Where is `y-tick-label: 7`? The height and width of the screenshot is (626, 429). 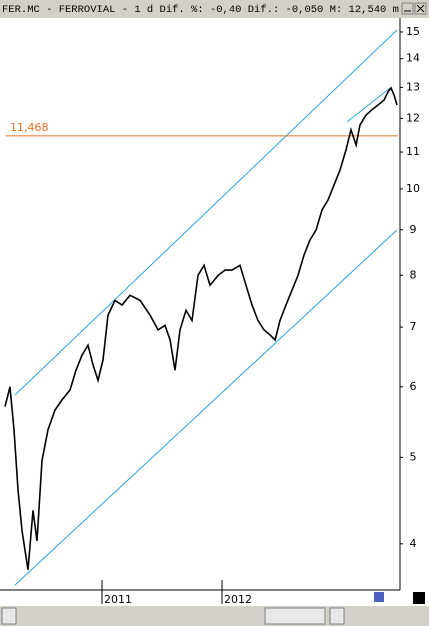
y-tick-label: 7 is located at coordinates (413, 326).